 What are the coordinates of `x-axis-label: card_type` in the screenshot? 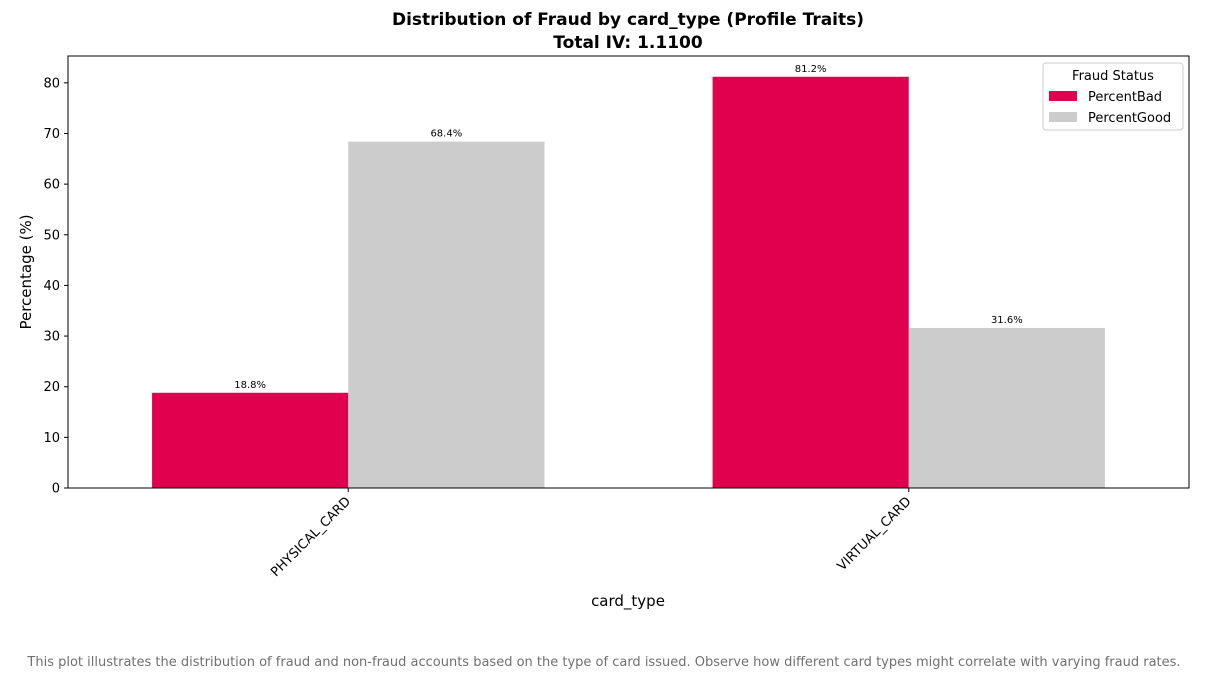 It's located at (628, 601).